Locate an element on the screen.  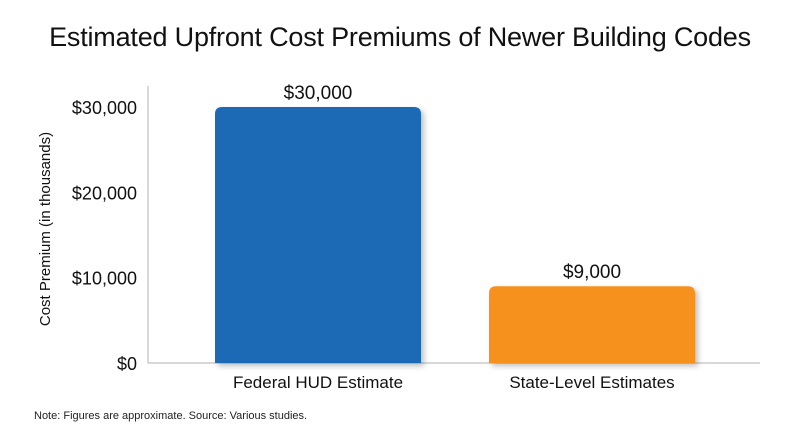
y-axis-title: Cost Premium (in thousands) is located at coordinates (45, 229).